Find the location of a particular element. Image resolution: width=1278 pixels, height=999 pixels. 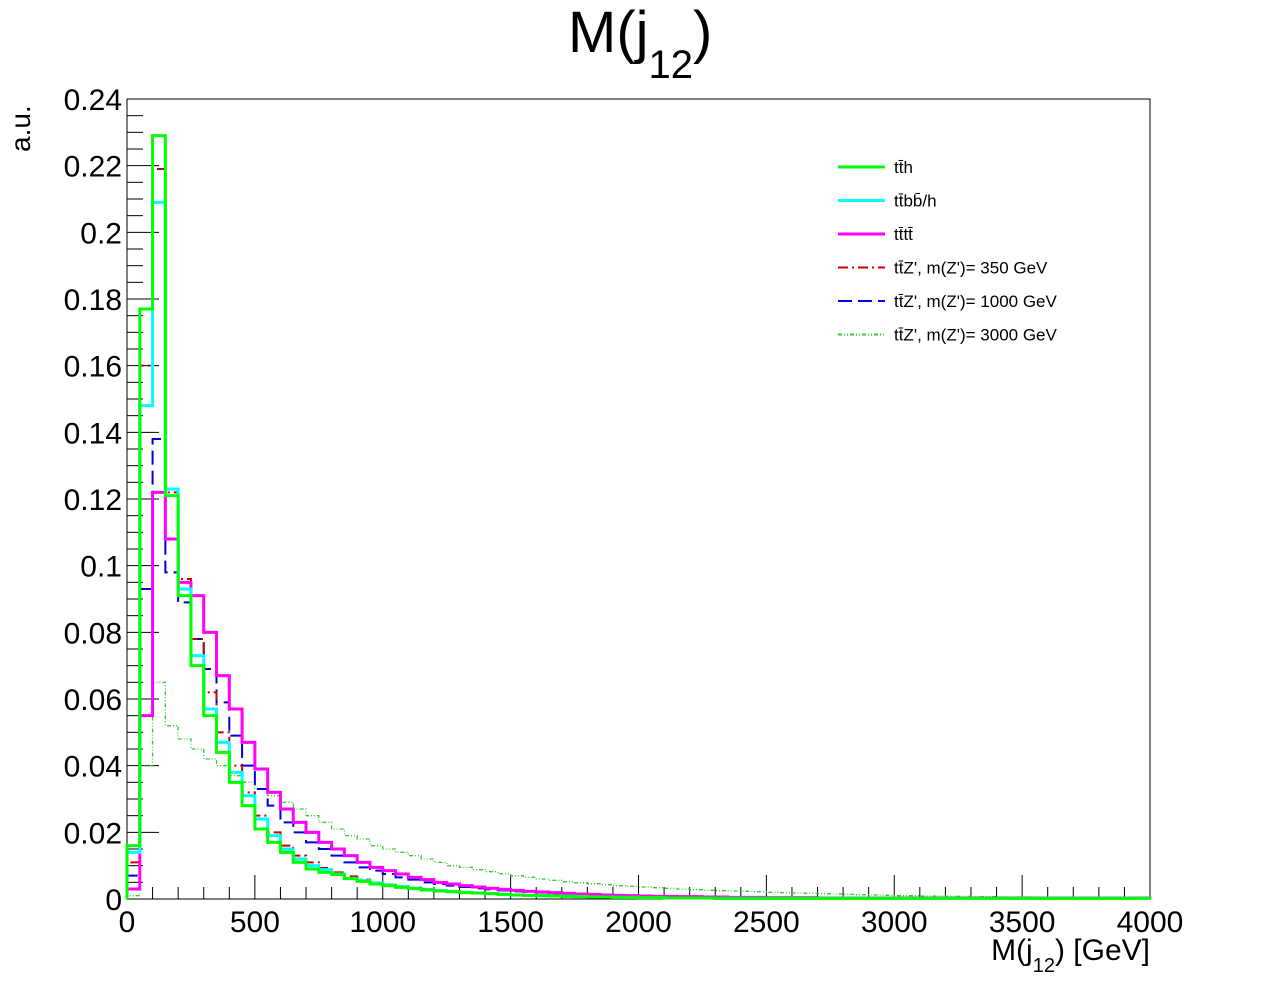

legend-label-4: tt̄Z', m(Z')= 1000 GeV is located at coordinates (976, 301).